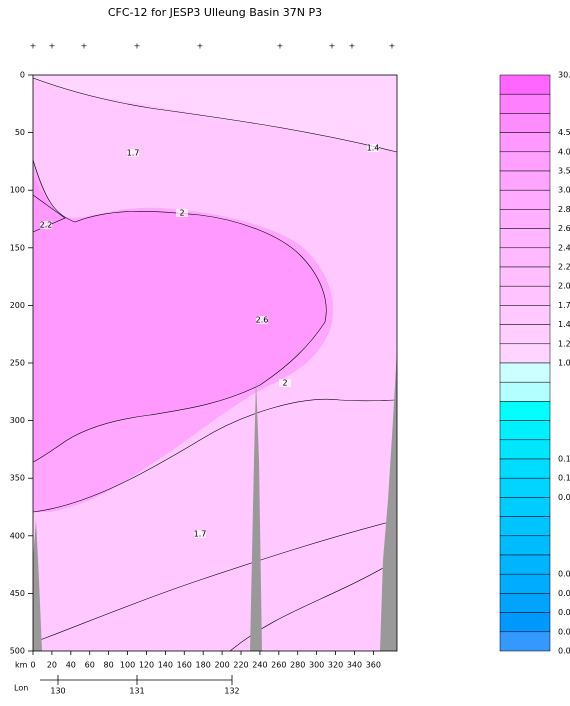  What do you see at coordinates (17, 247) in the screenshot?
I see `y-tick-label: 150` at bounding box center [17, 247].